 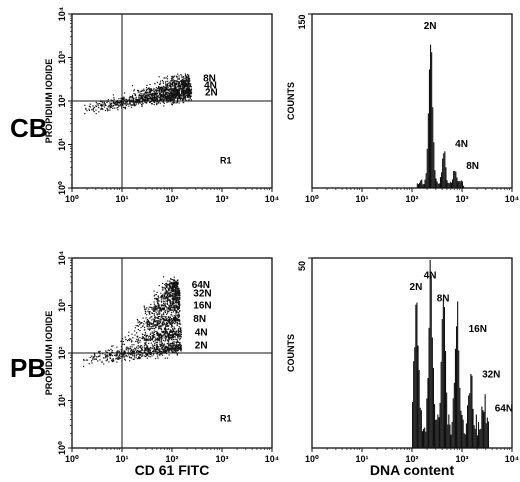 What do you see at coordinates (211, 93) in the screenshot?
I see `population-label: 2N` at bounding box center [211, 93].